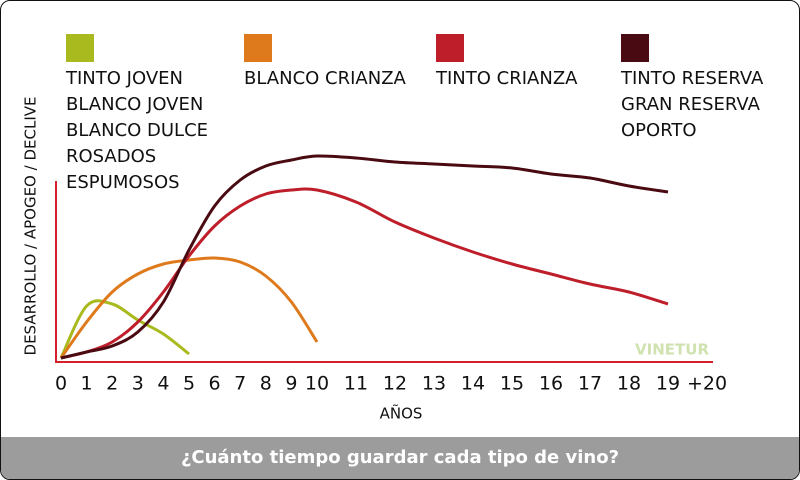 This screenshot has height=480, width=800. Describe the element at coordinates (111, 156) in the screenshot. I see `legend-label: ROSADOS` at that location.